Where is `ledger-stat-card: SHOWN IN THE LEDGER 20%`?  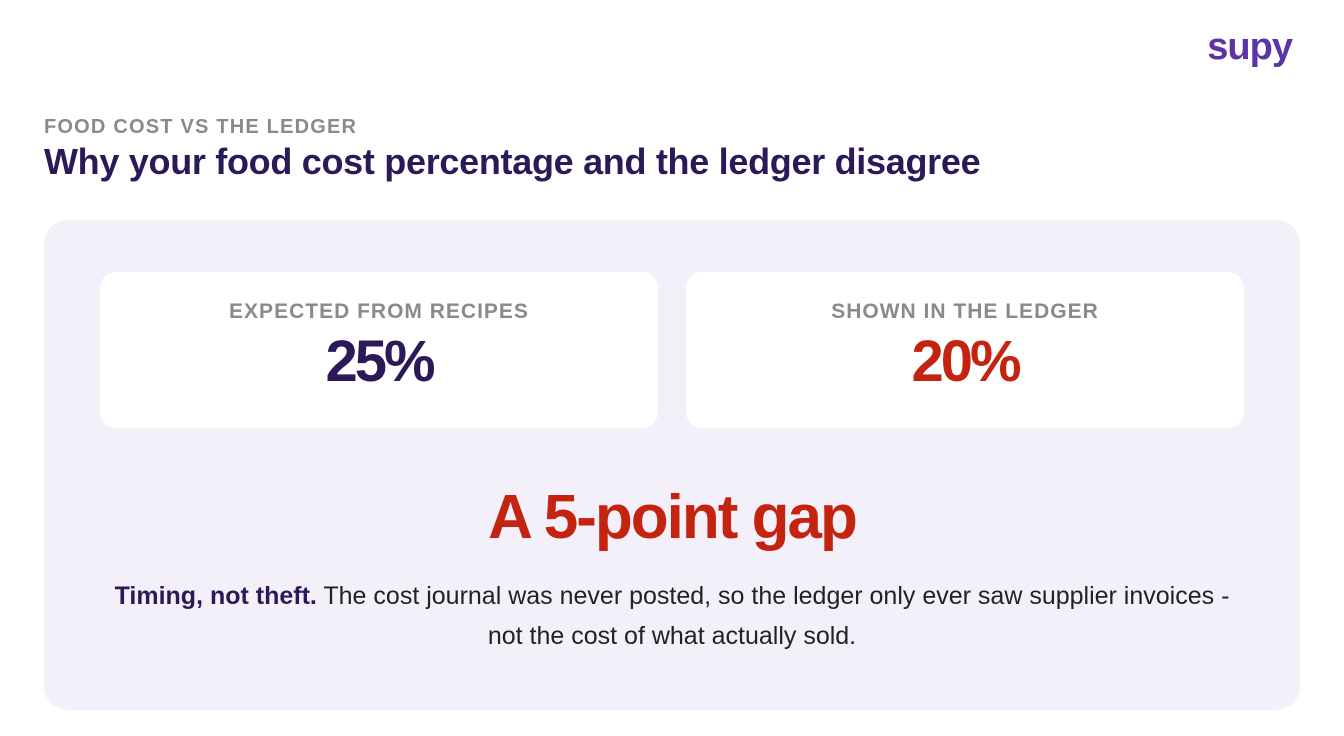 ledger-stat-card: SHOWN IN THE LEDGER 20% is located at coordinates (965, 350).